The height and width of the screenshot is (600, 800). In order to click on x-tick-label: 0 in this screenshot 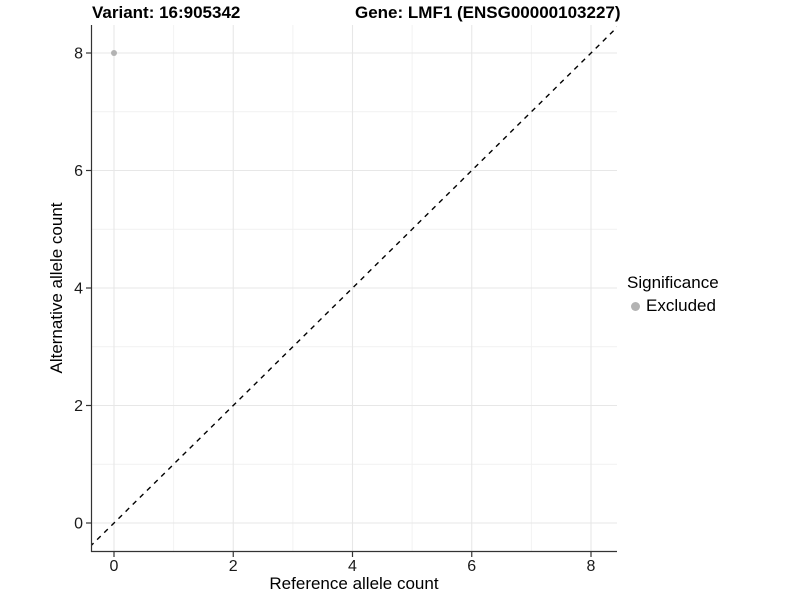, I will do `click(114, 566)`.